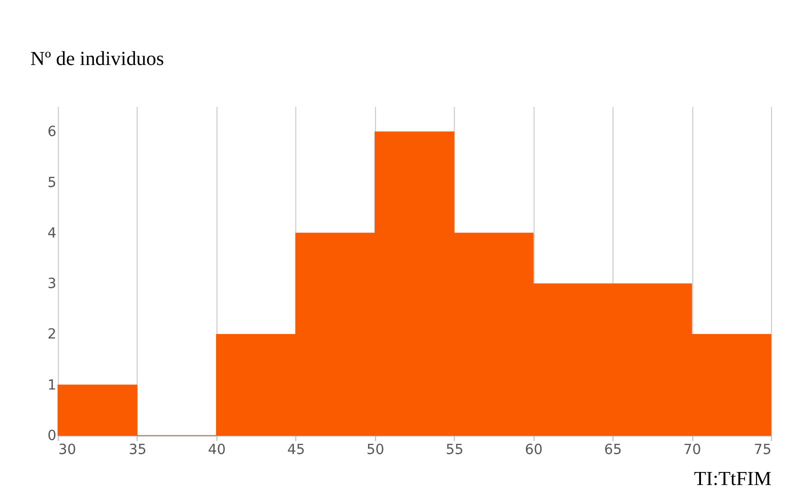  I want to click on y-tick-label: 1, so click(51, 385).